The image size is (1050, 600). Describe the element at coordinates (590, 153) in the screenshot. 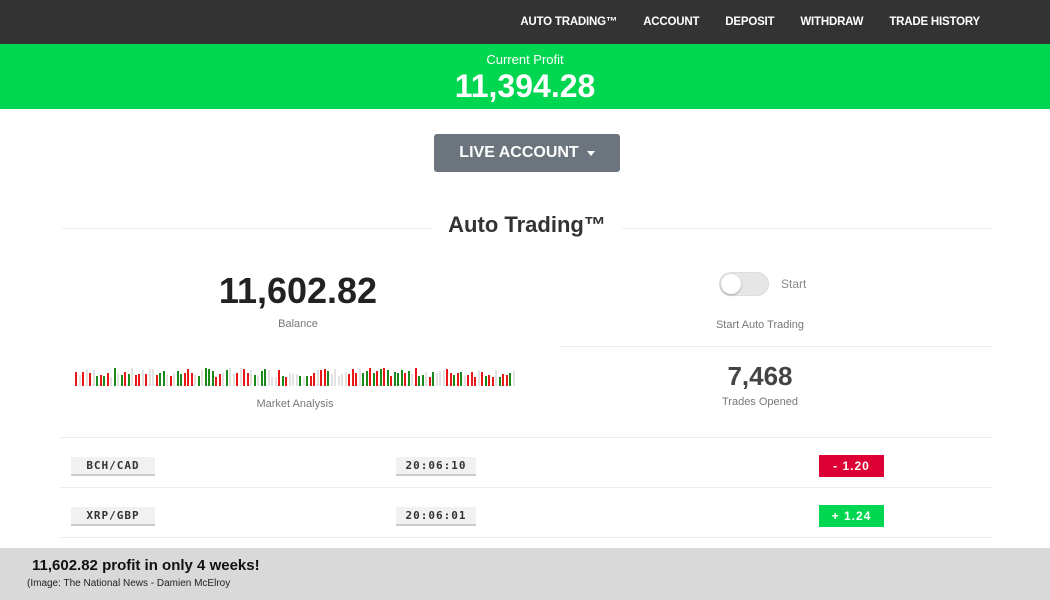

I see `caret-down-icon` at that location.